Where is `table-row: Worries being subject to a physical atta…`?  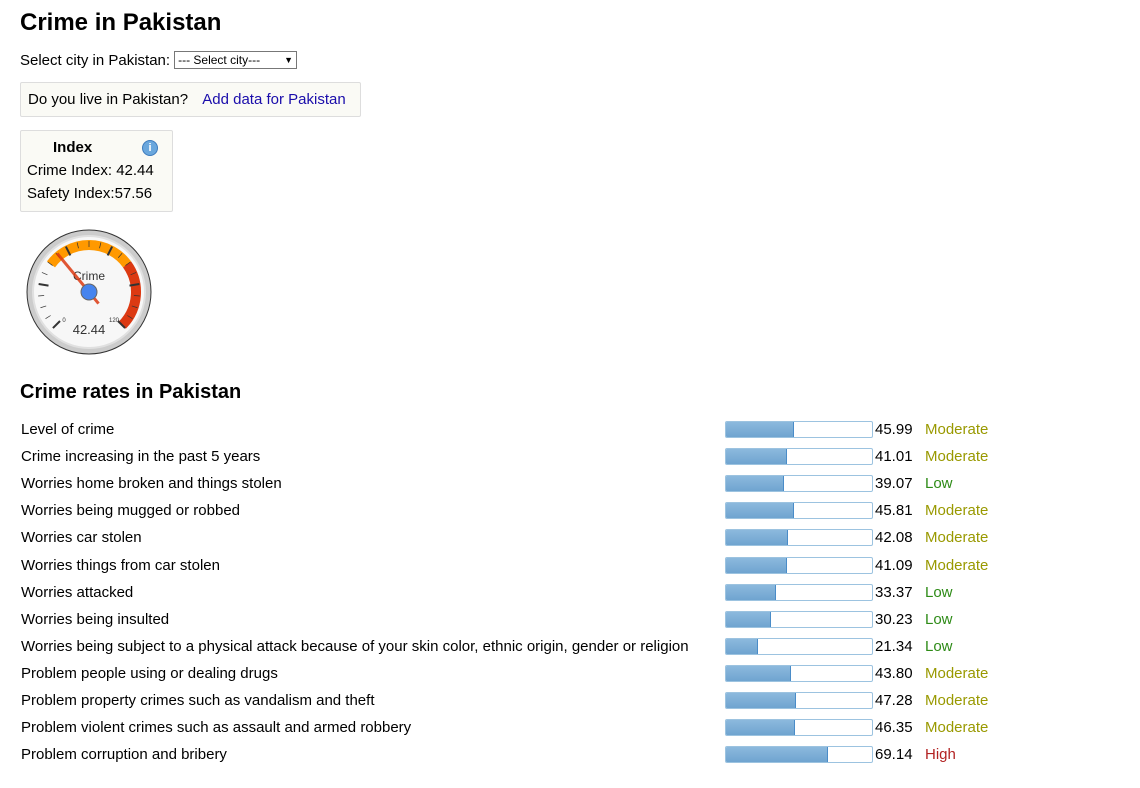 table-row: Worries being subject to a physical atta… is located at coordinates (504, 646).